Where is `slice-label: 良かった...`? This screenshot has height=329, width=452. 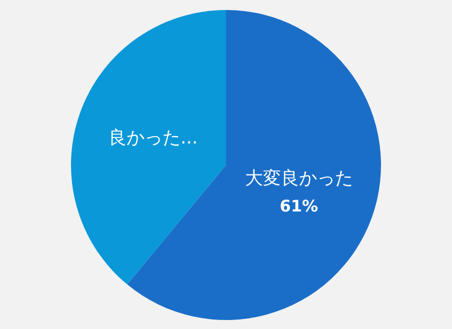 slice-label: 良かった... is located at coordinates (153, 137).